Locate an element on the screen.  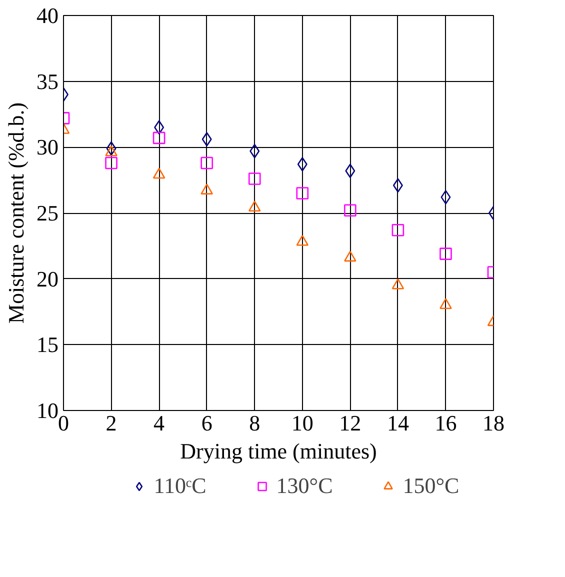
y-tick-label: 25 is located at coordinates (47, 213).